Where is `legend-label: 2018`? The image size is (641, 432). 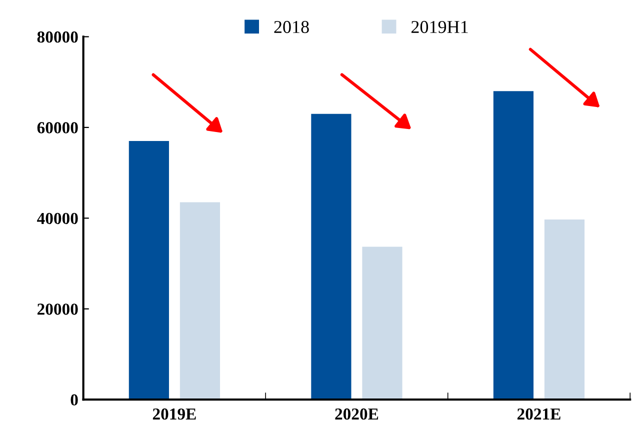
legend-label: 2018 is located at coordinates (291, 27).